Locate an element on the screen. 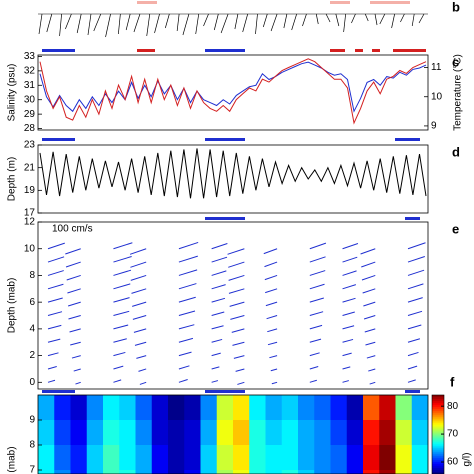  heatmap is located at coordinates (233, 434).